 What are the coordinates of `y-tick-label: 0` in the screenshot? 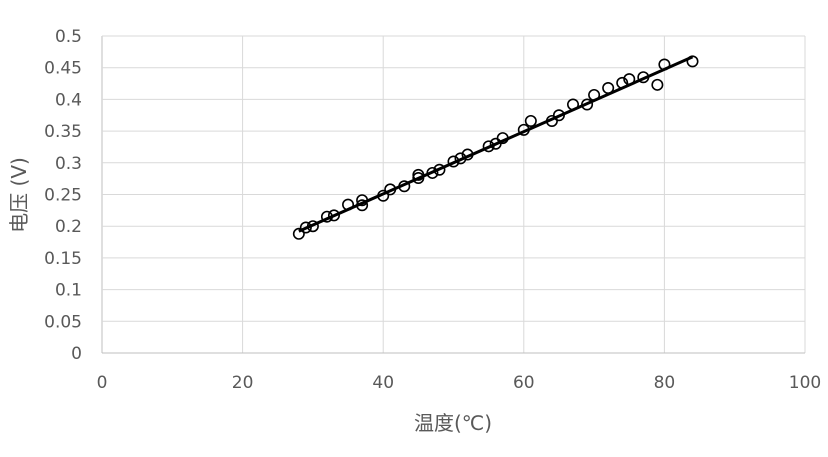 It's located at (76, 354).